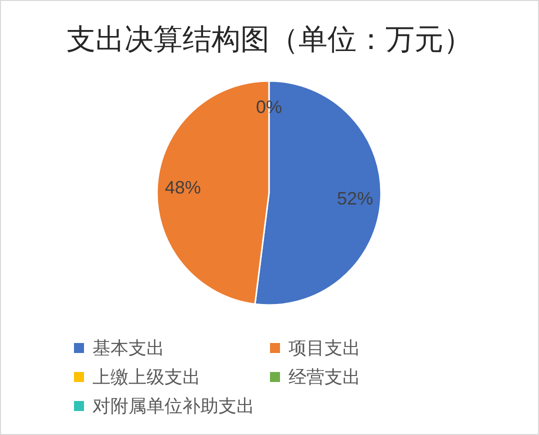 The height and width of the screenshot is (435, 539). What do you see at coordinates (324, 377) in the screenshot?
I see `legend-label: 经营支出` at bounding box center [324, 377].